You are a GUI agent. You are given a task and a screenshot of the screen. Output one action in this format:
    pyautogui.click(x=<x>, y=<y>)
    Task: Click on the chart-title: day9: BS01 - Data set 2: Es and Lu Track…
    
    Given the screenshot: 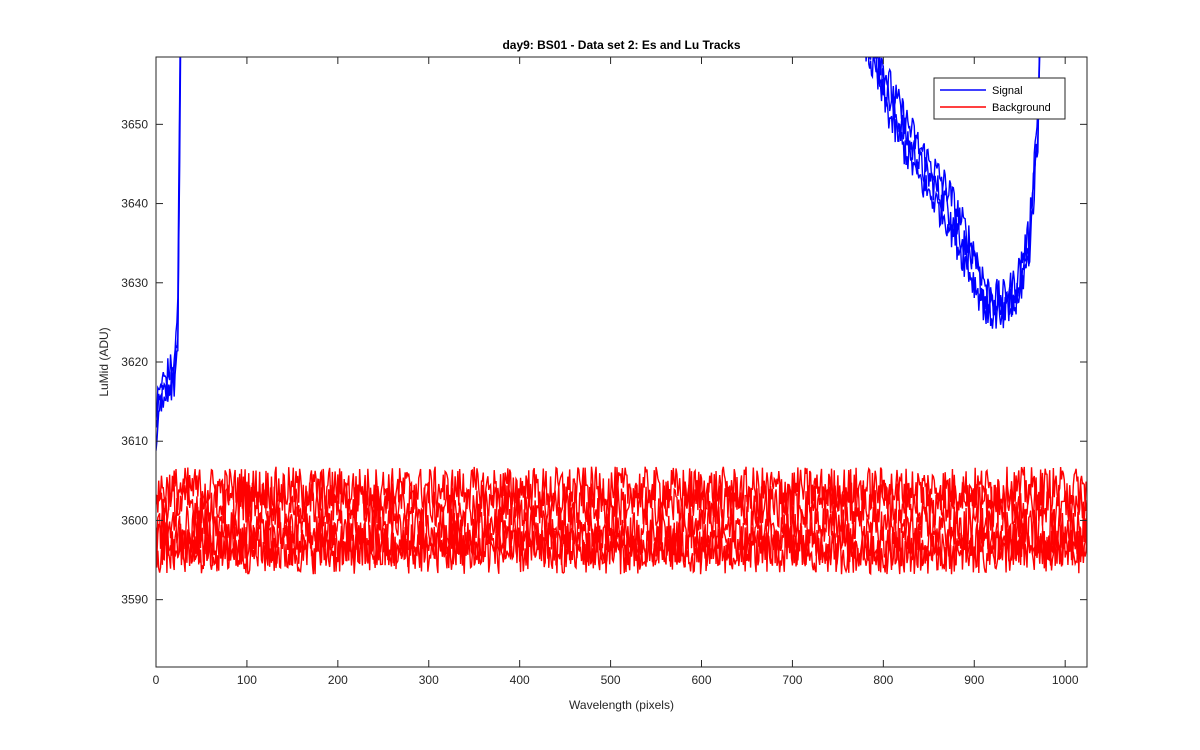 What is the action you would take?
    pyautogui.click(x=621, y=45)
    